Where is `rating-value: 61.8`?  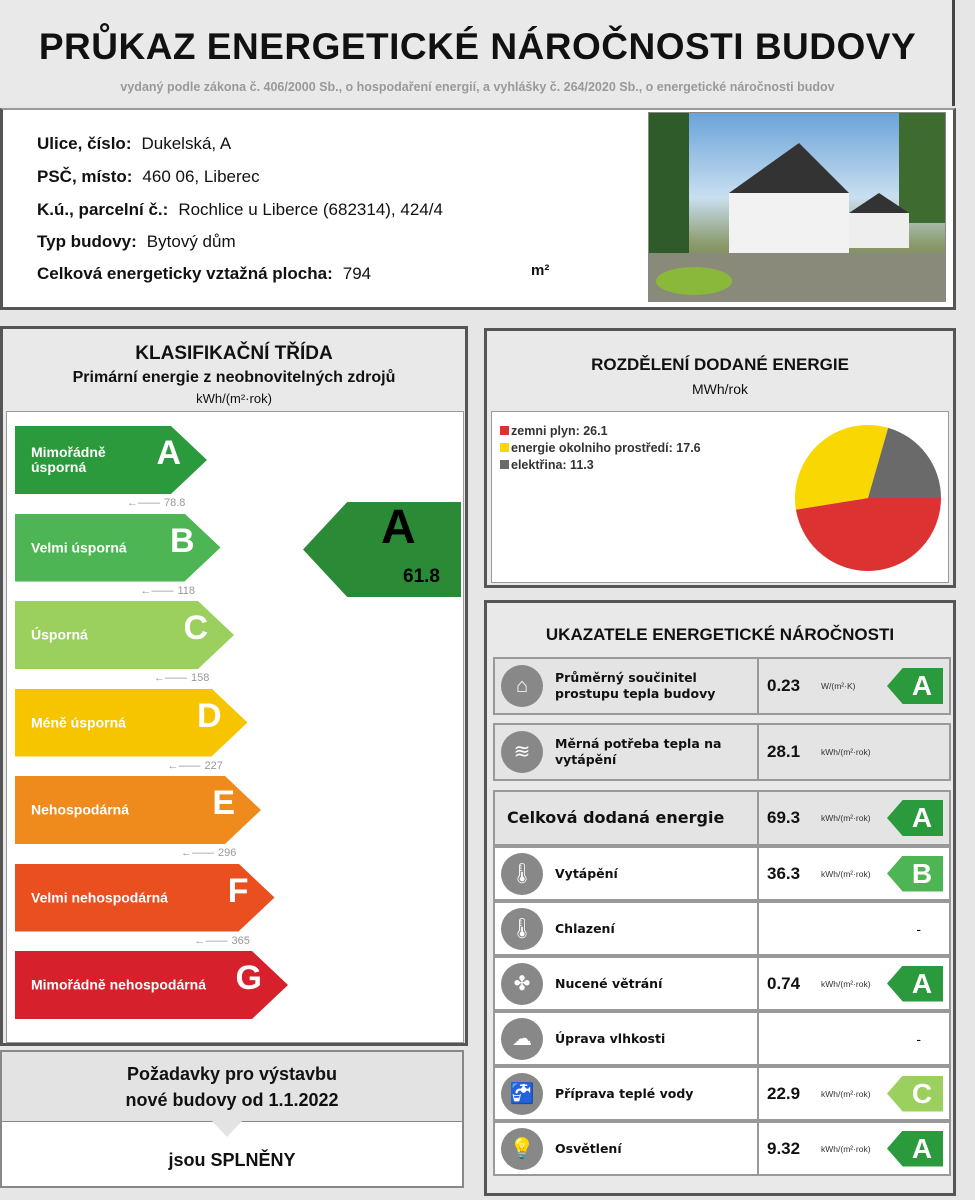
rating-value: 61.8 is located at coordinates (421, 576).